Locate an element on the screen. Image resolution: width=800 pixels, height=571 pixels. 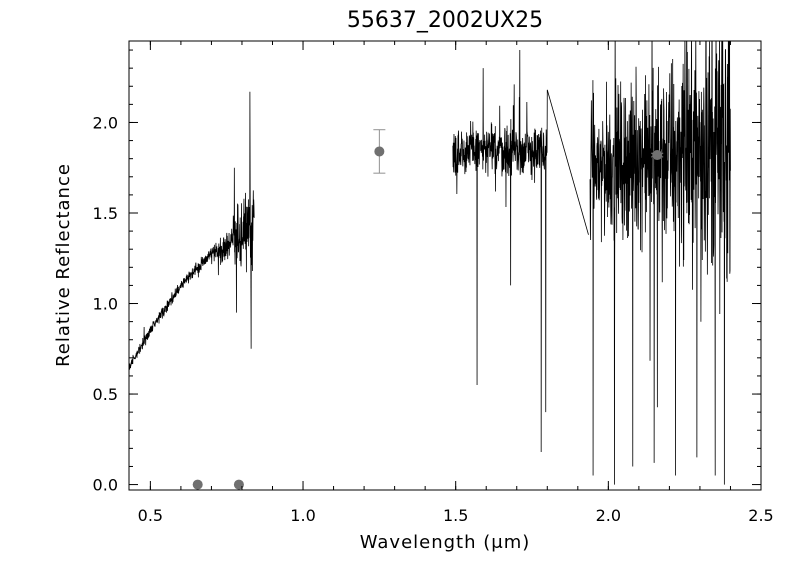
y-tick-label: 0.0 is located at coordinates (105, 485).